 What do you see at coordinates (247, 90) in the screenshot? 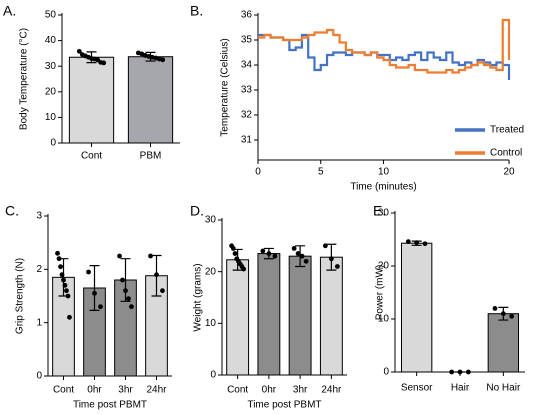
I see `y-tick-label: 33` at bounding box center [247, 90].